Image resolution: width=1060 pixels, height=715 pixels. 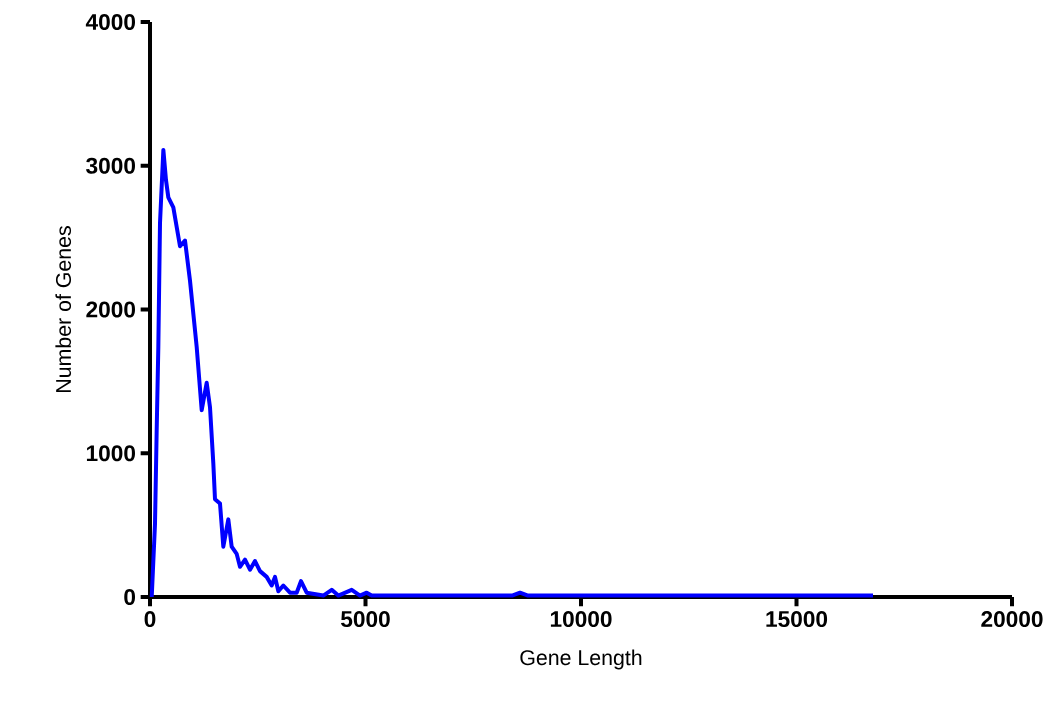 What do you see at coordinates (581, 659) in the screenshot?
I see `x-axis-title: Gene Length` at bounding box center [581, 659].